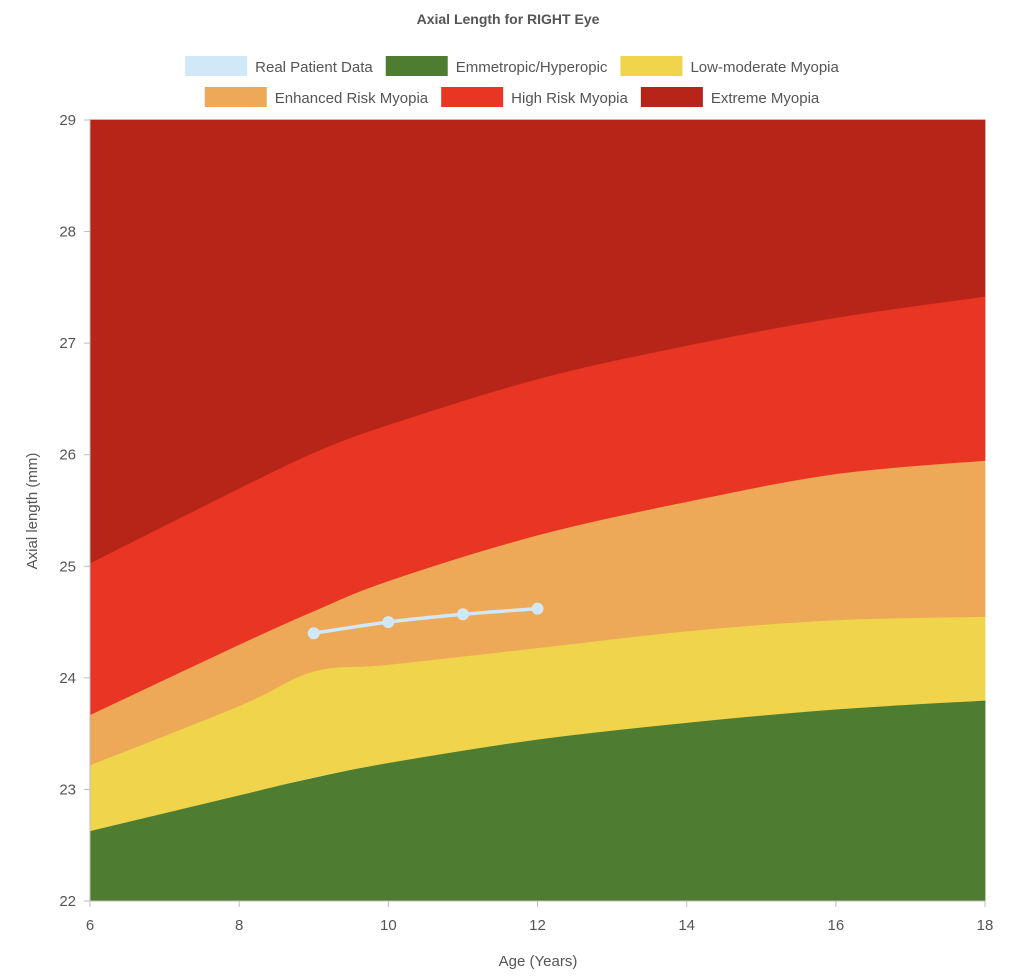 The width and height of the screenshot is (1024, 980). Describe the element at coordinates (985, 925) in the screenshot. I see `x-tick-label: 18` at that location.